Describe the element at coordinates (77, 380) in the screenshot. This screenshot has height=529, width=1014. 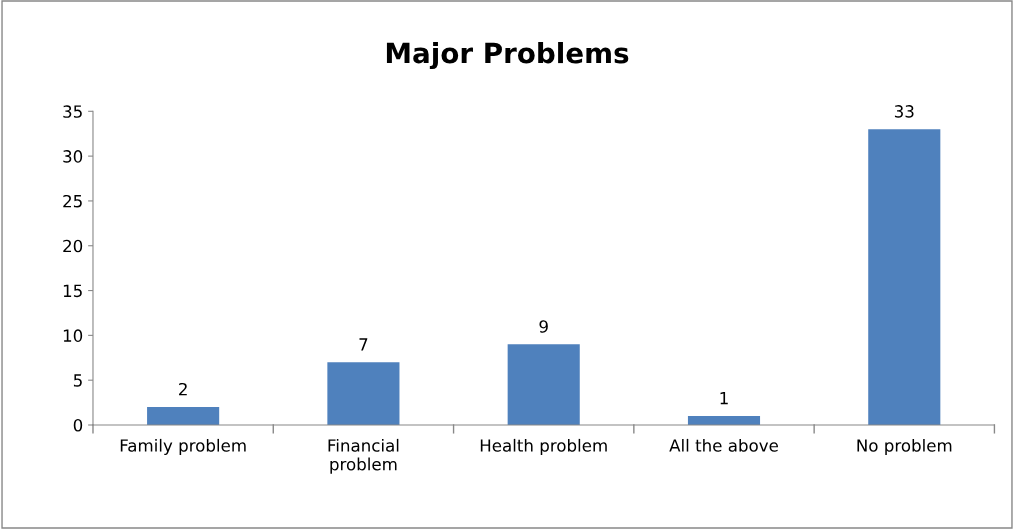
I see `y-tick-label: 5` at that location.